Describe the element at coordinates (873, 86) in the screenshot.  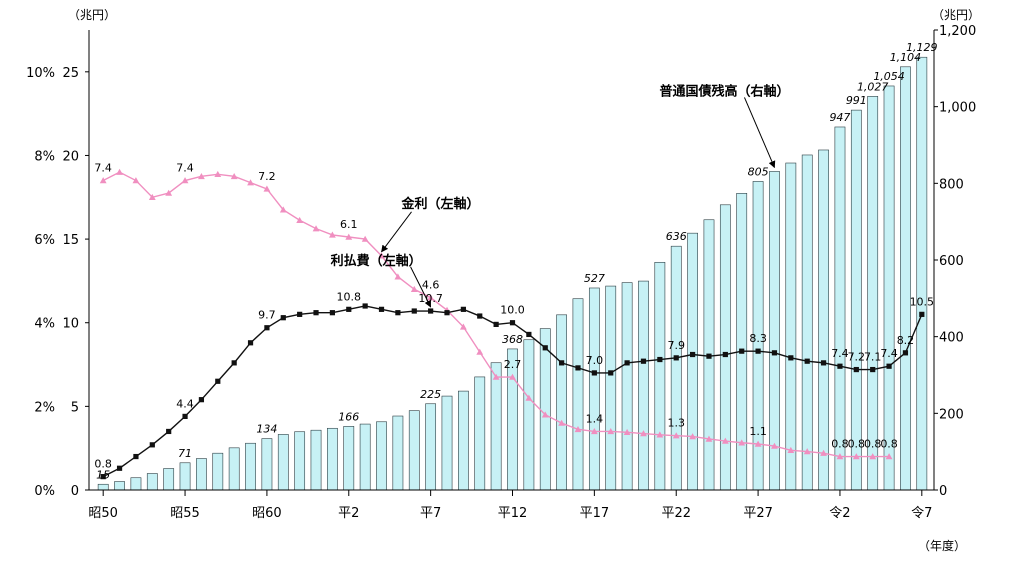
I see `debt-bar-label: 1,027` at that location.